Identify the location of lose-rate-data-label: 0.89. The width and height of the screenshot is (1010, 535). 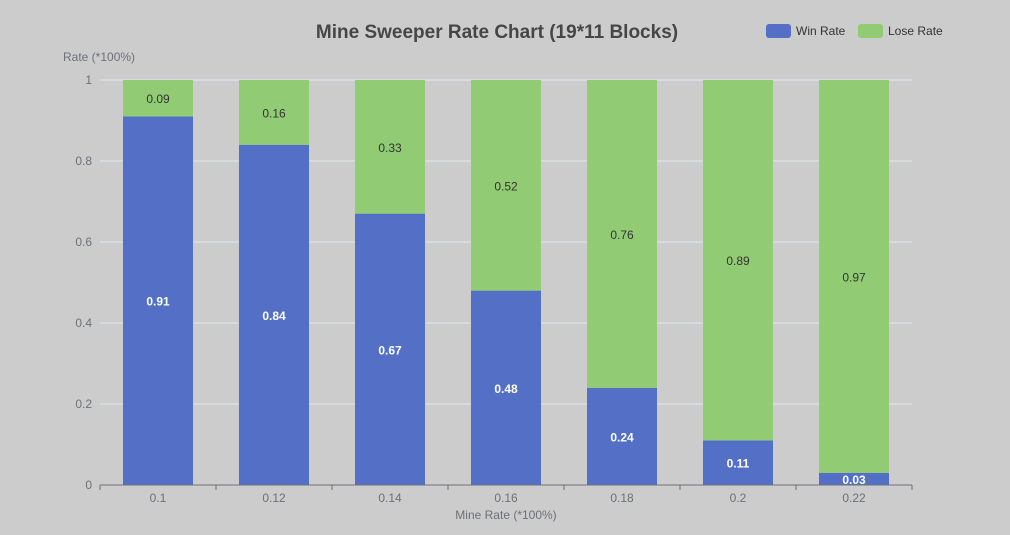
(738, 261).